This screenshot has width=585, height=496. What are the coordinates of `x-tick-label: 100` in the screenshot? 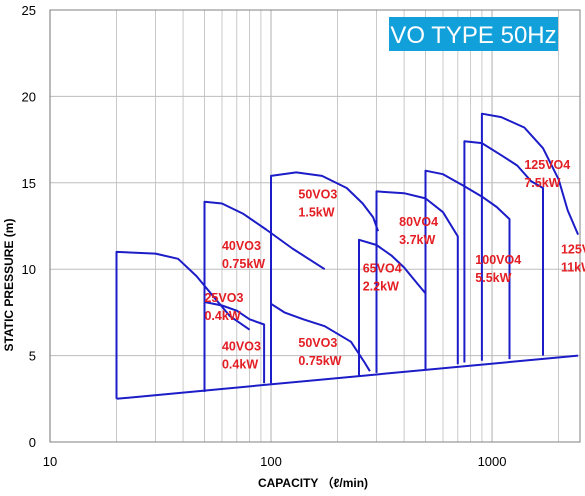 It's located at (271, 461).